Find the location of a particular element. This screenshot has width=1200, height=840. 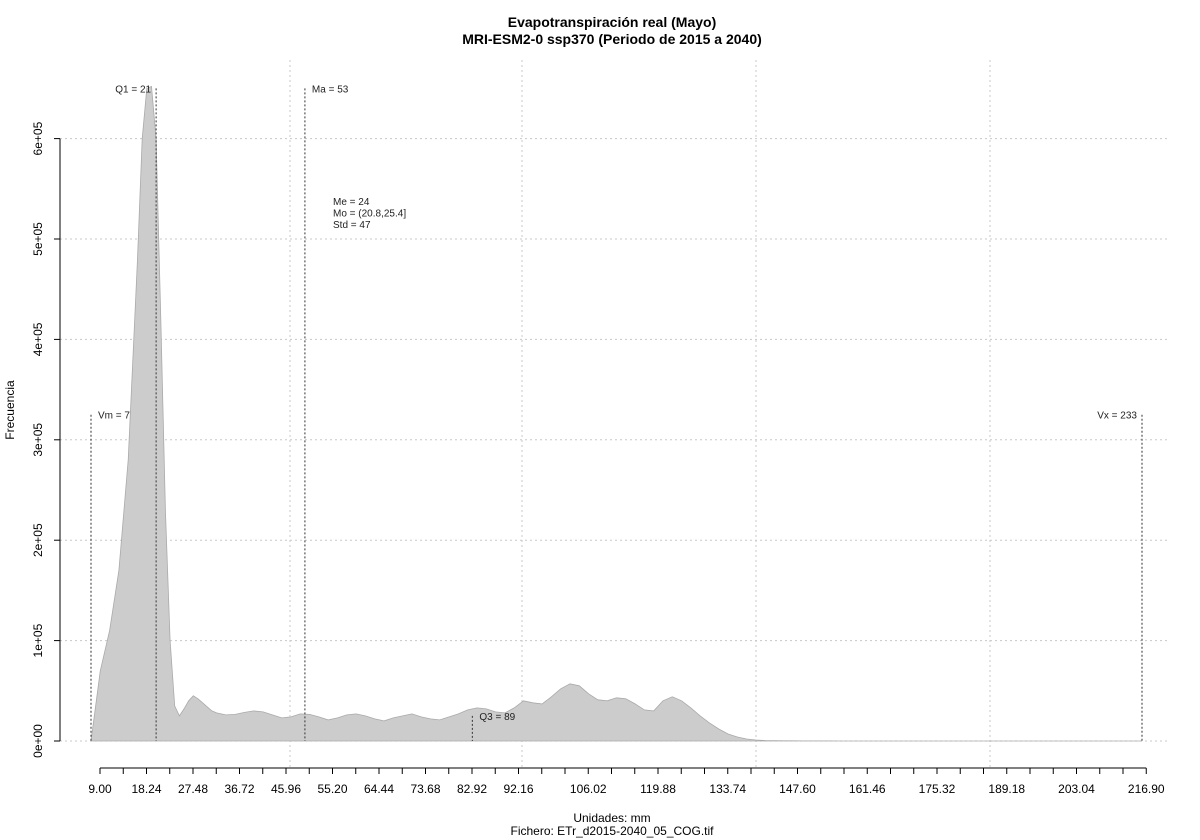

x-axis-label: Unidades: mm is located at coordinates (611, 818).